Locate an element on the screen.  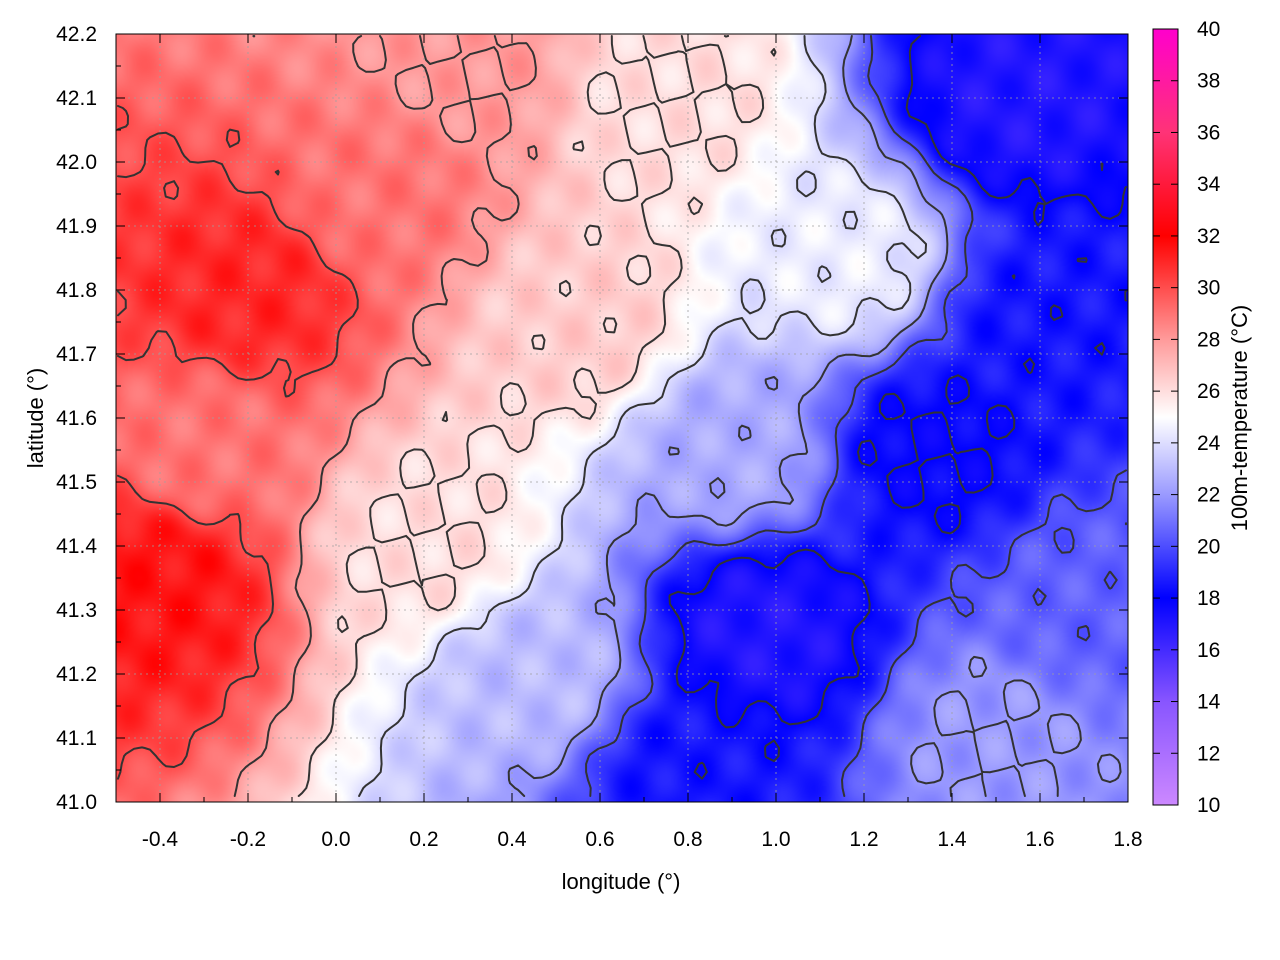
y-tick-label: 41.3 is located at coordinates (76, 610).